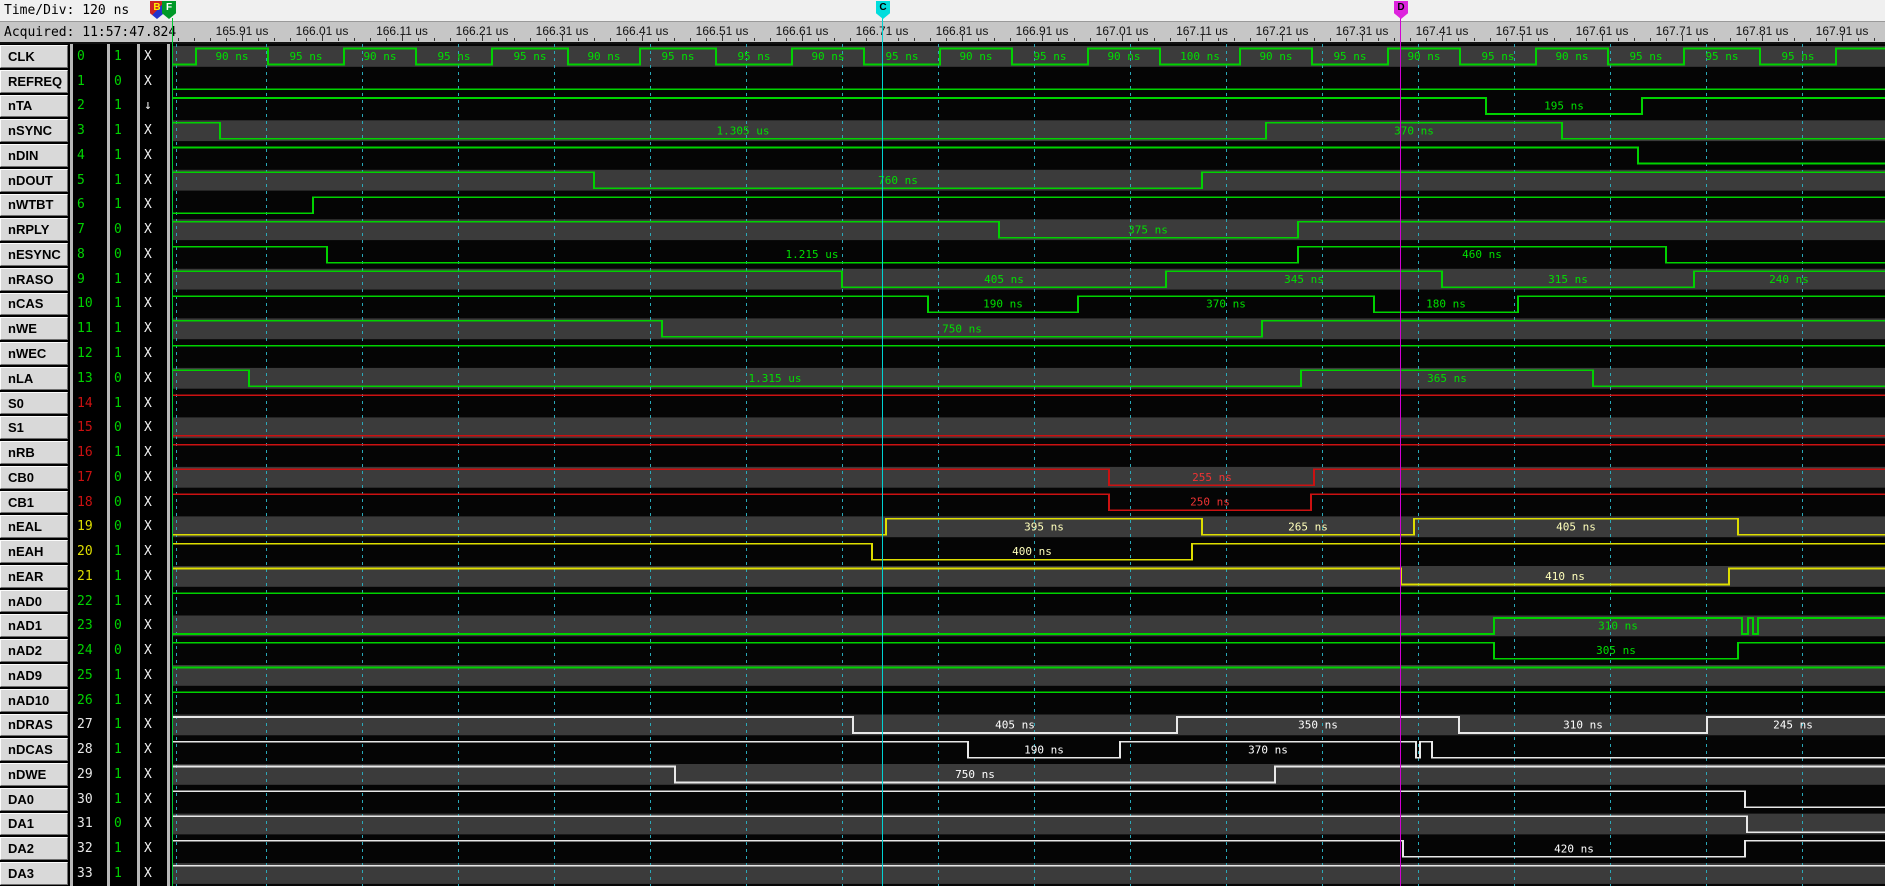 The image size is (1885, 886). I want to click on marker-flag-D: D, so click(1401, 10).